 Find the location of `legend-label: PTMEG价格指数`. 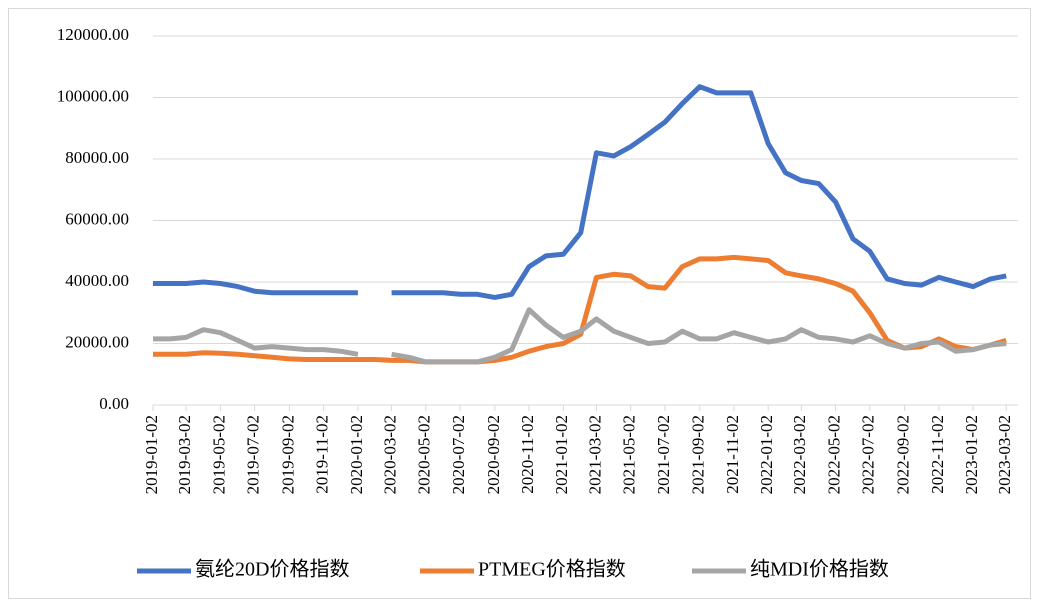

legend-label: PTMEG价格指数 is located at coordinates (552, 569).